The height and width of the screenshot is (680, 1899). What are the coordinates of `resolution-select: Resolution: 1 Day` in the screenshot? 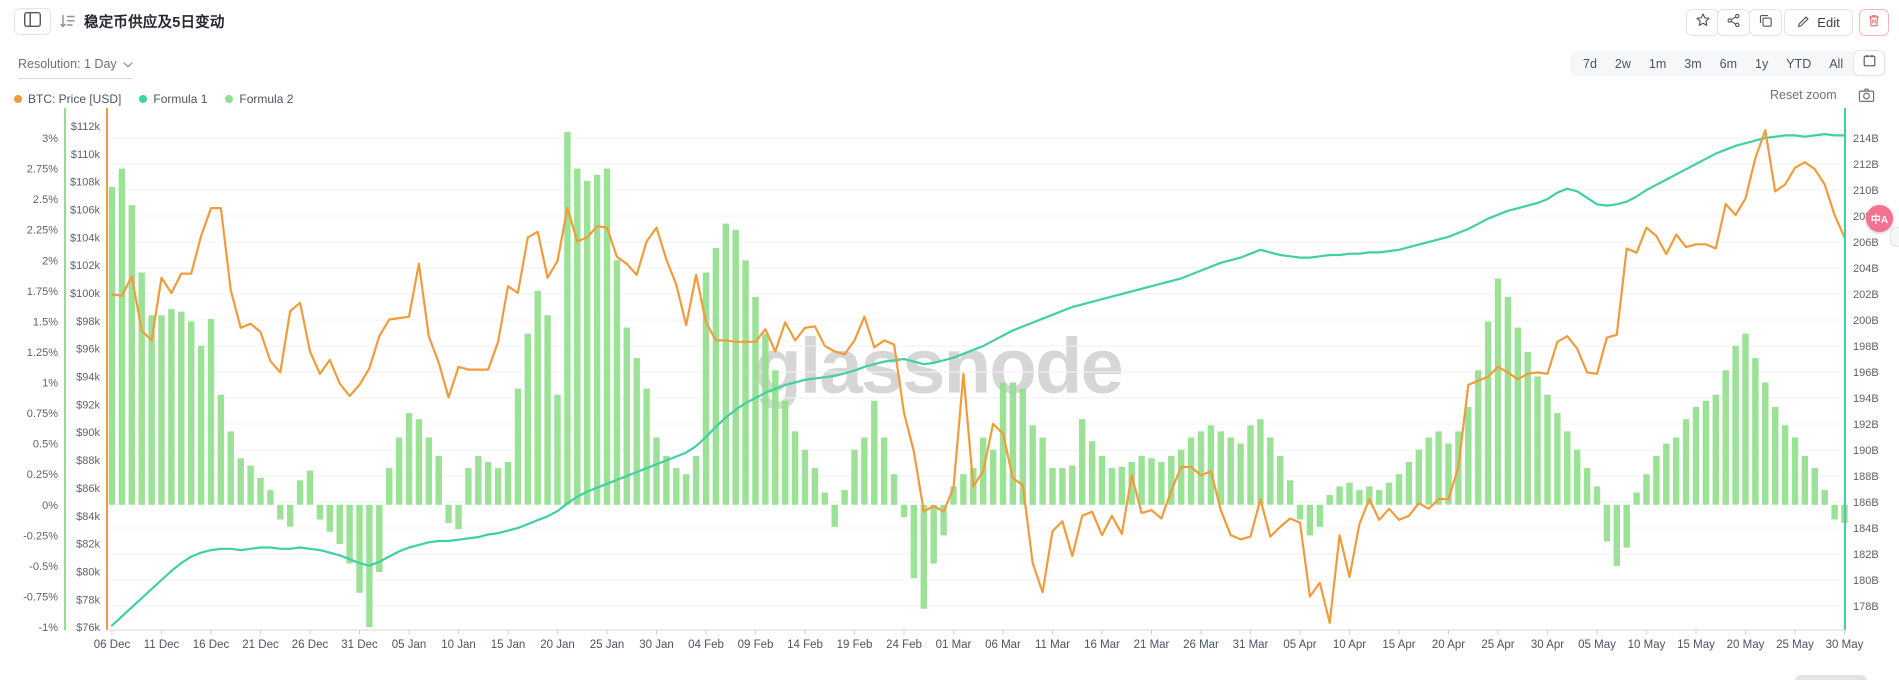 It's located at (75, 68).